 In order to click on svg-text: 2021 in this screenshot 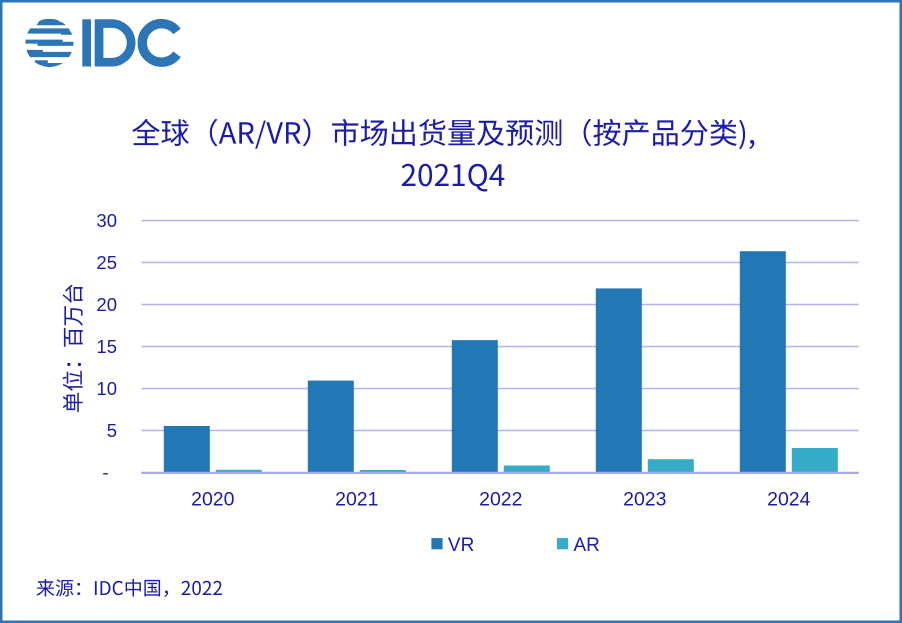, I will do `click(356, 500)`.